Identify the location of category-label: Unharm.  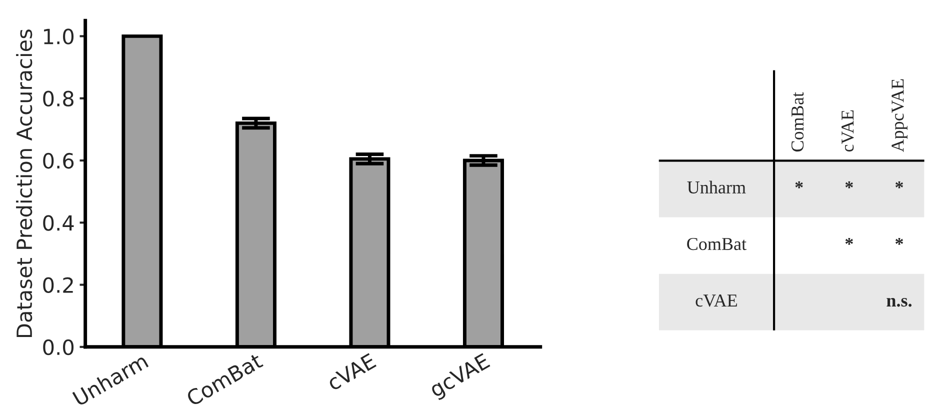
(716, 187).